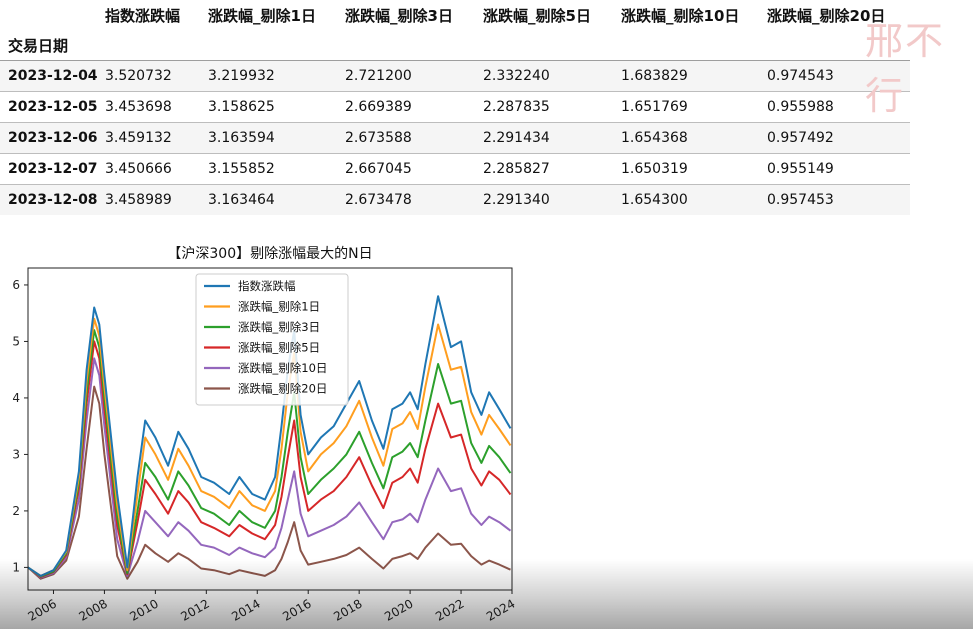 The height and width of the screenshot is (629, 973). I want to click on table-cell: 3.155852, so click(276, 169).